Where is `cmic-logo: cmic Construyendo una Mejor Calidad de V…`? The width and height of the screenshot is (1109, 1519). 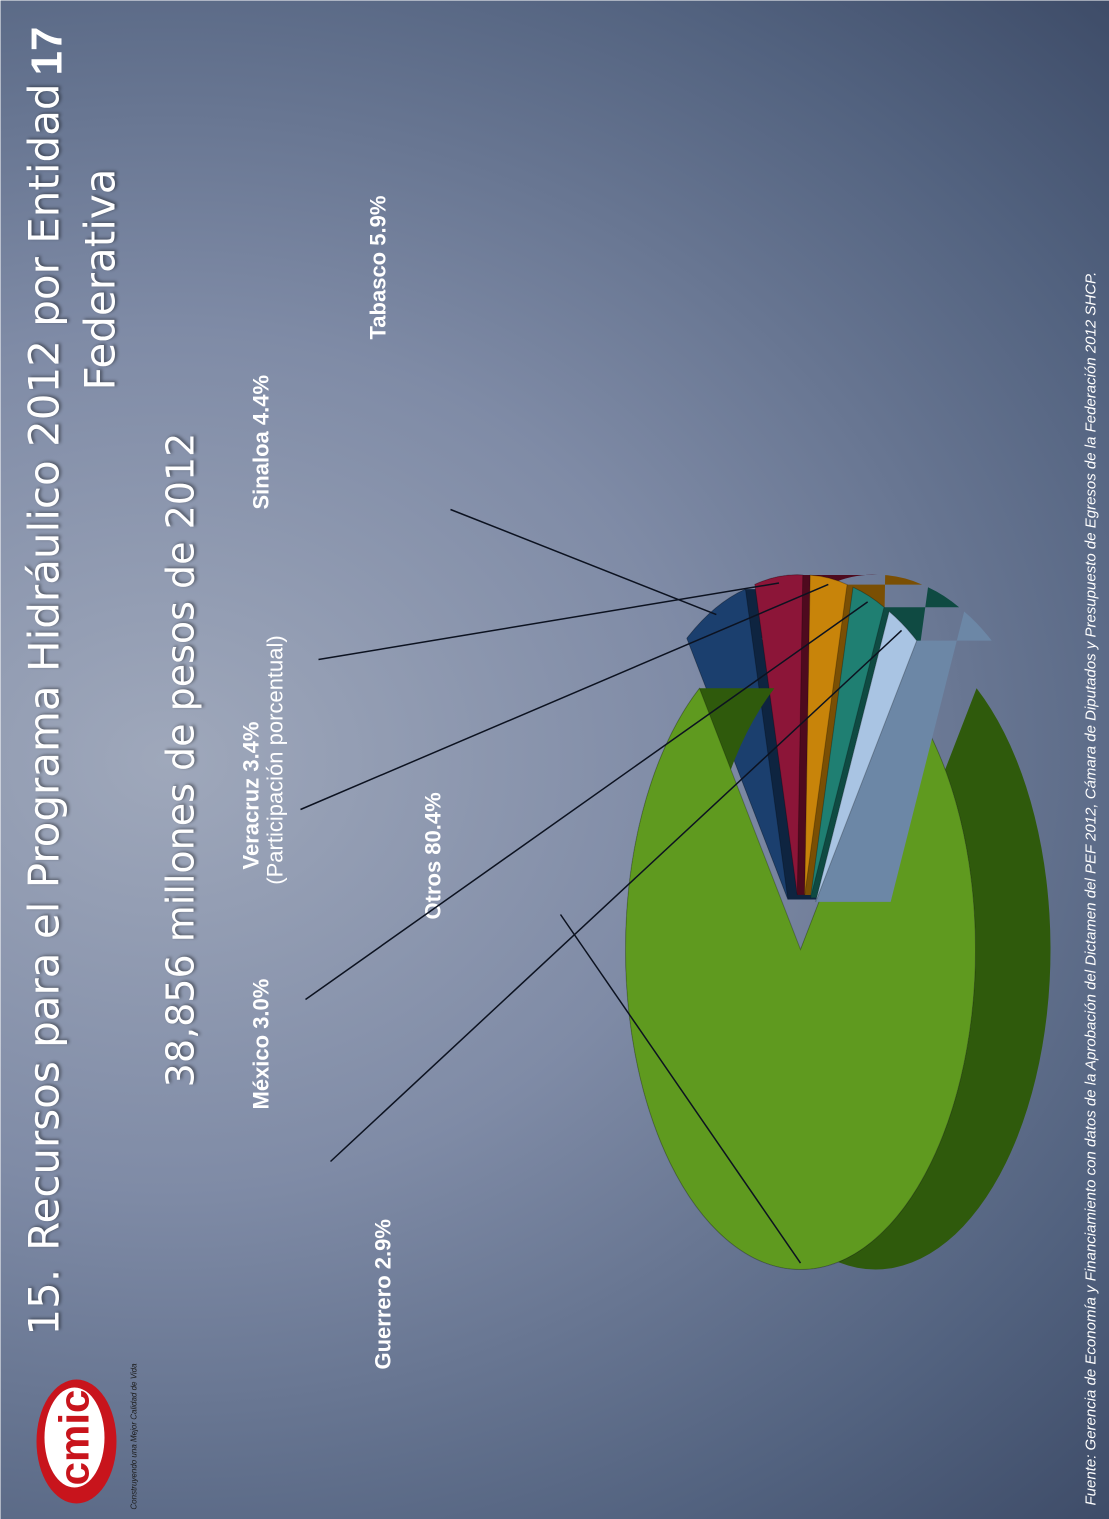
cmic-logo: cmic Construyendo una Mejor Calidad de V… is located at coordinates (87, 1435).